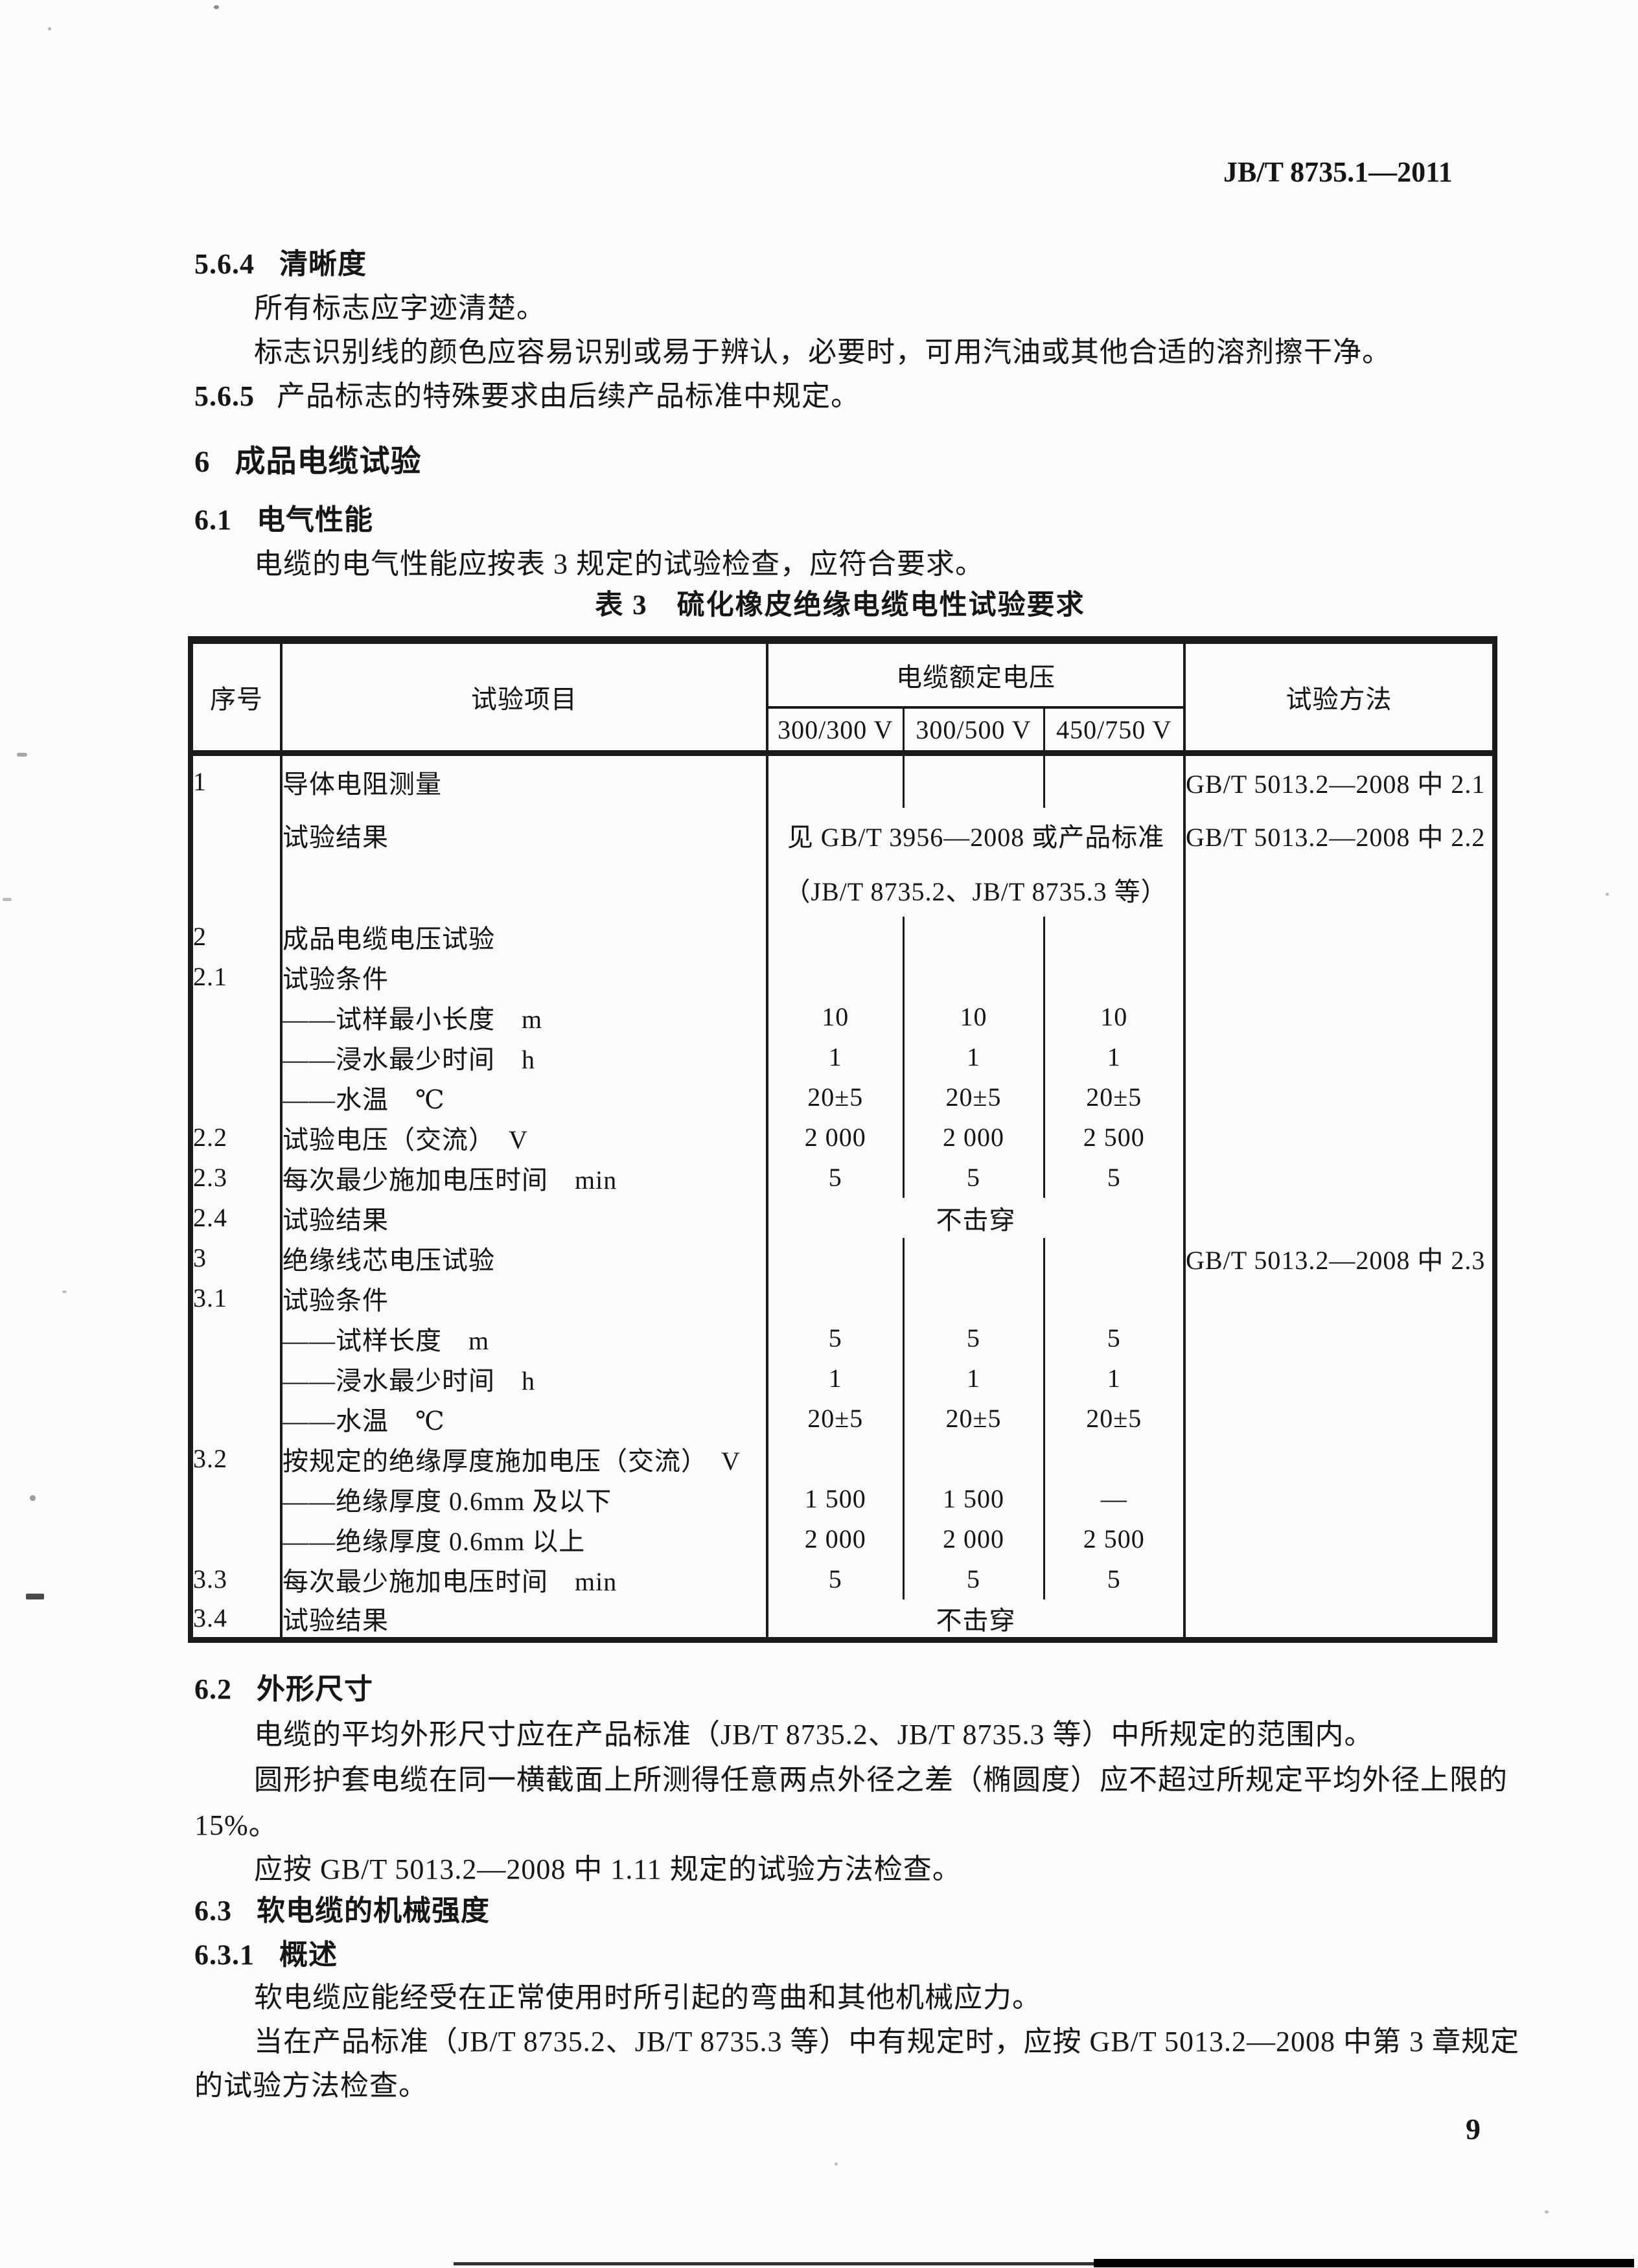  I want to click on scan-bottom-line, so click(778, 2263).